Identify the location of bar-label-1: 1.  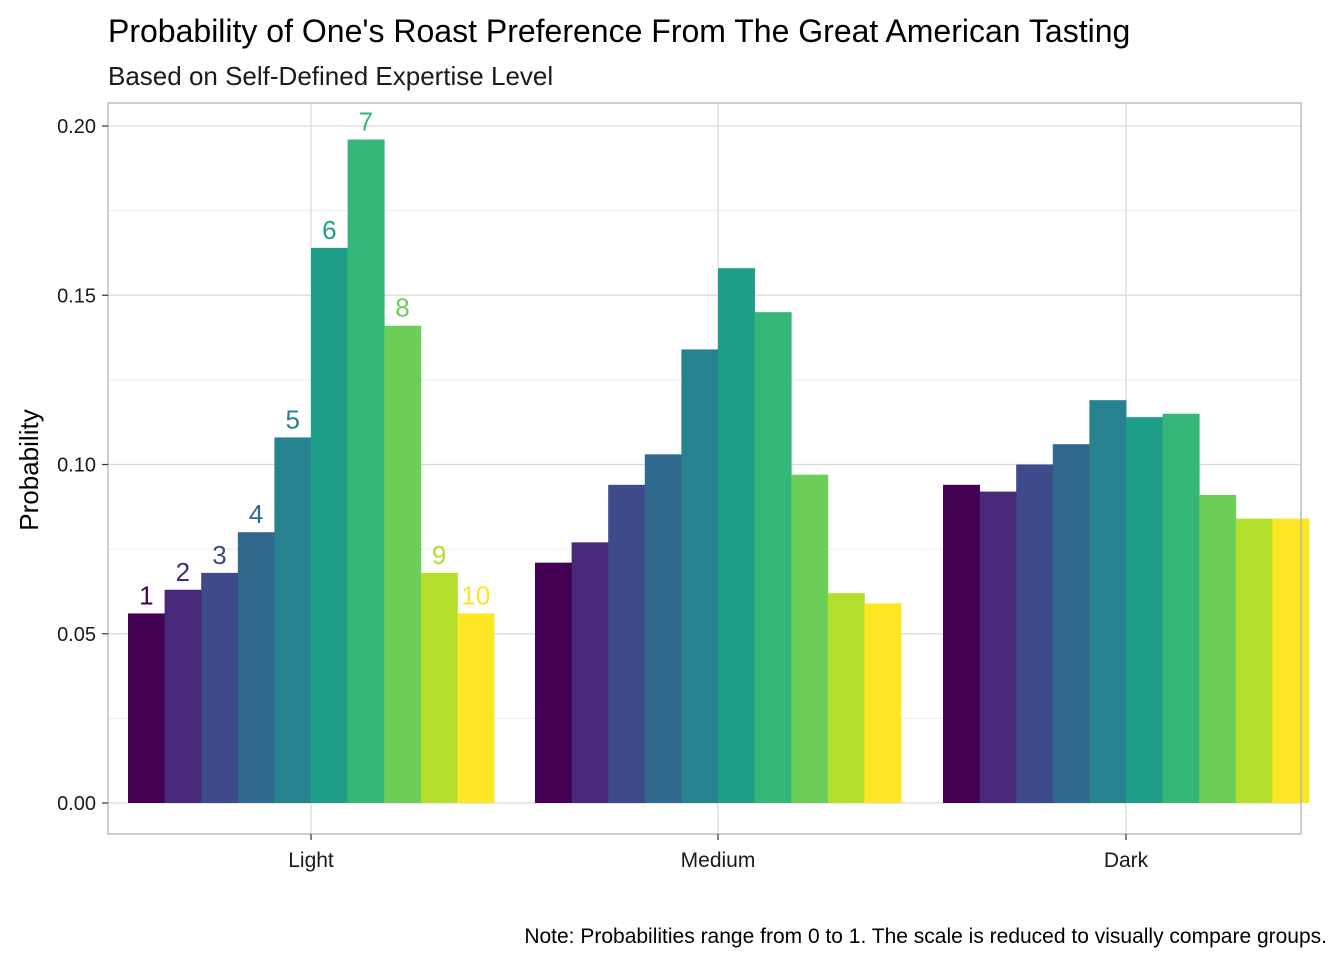
(146, 595).